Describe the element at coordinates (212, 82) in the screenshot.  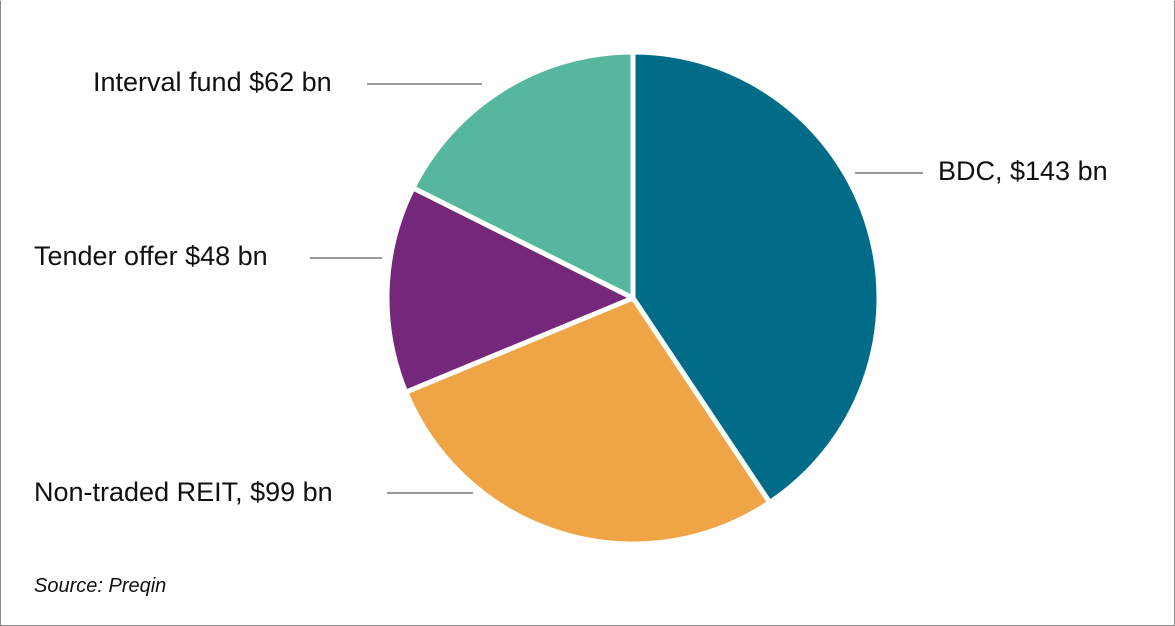
I see `label-interval-fund: Interval fund $62 bn` at that location.